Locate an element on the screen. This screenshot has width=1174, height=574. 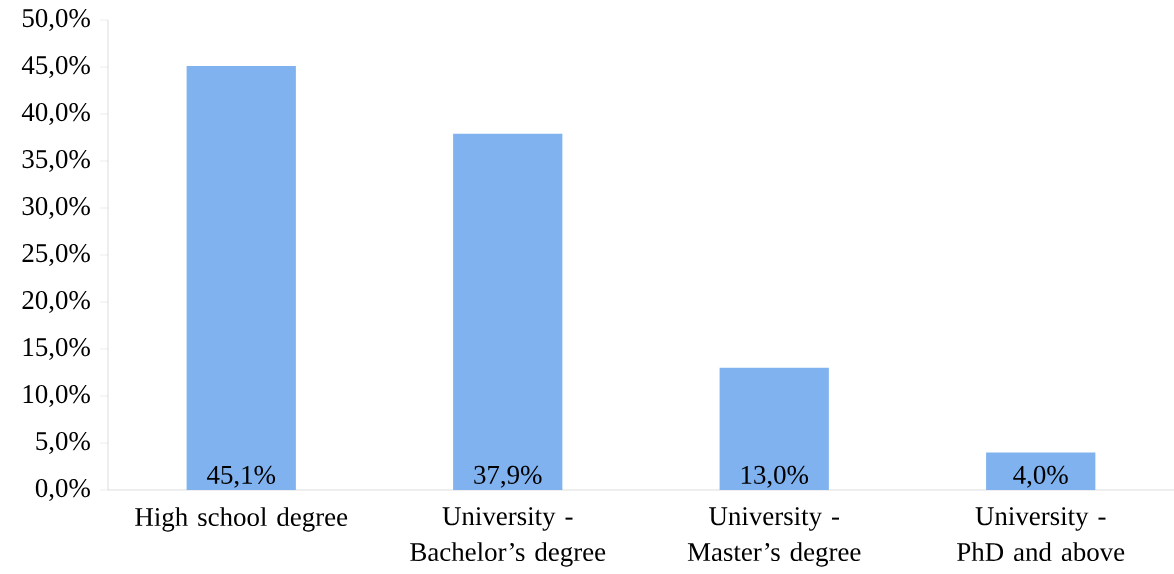
y-tick-label: 40,0% is located at coordinates (55, 114).